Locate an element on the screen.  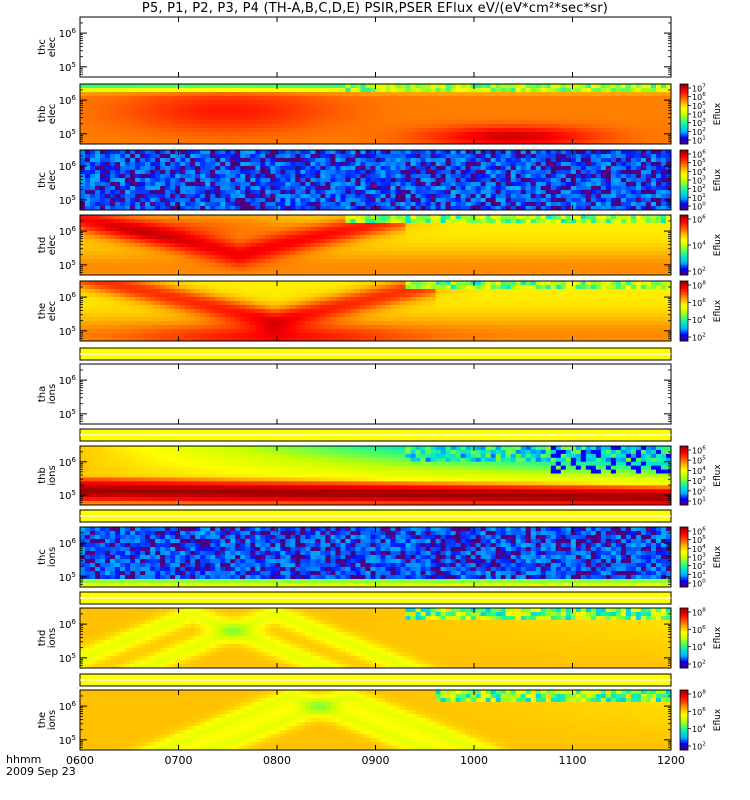
tick-label: 106 is located at coordinates (699, 97).